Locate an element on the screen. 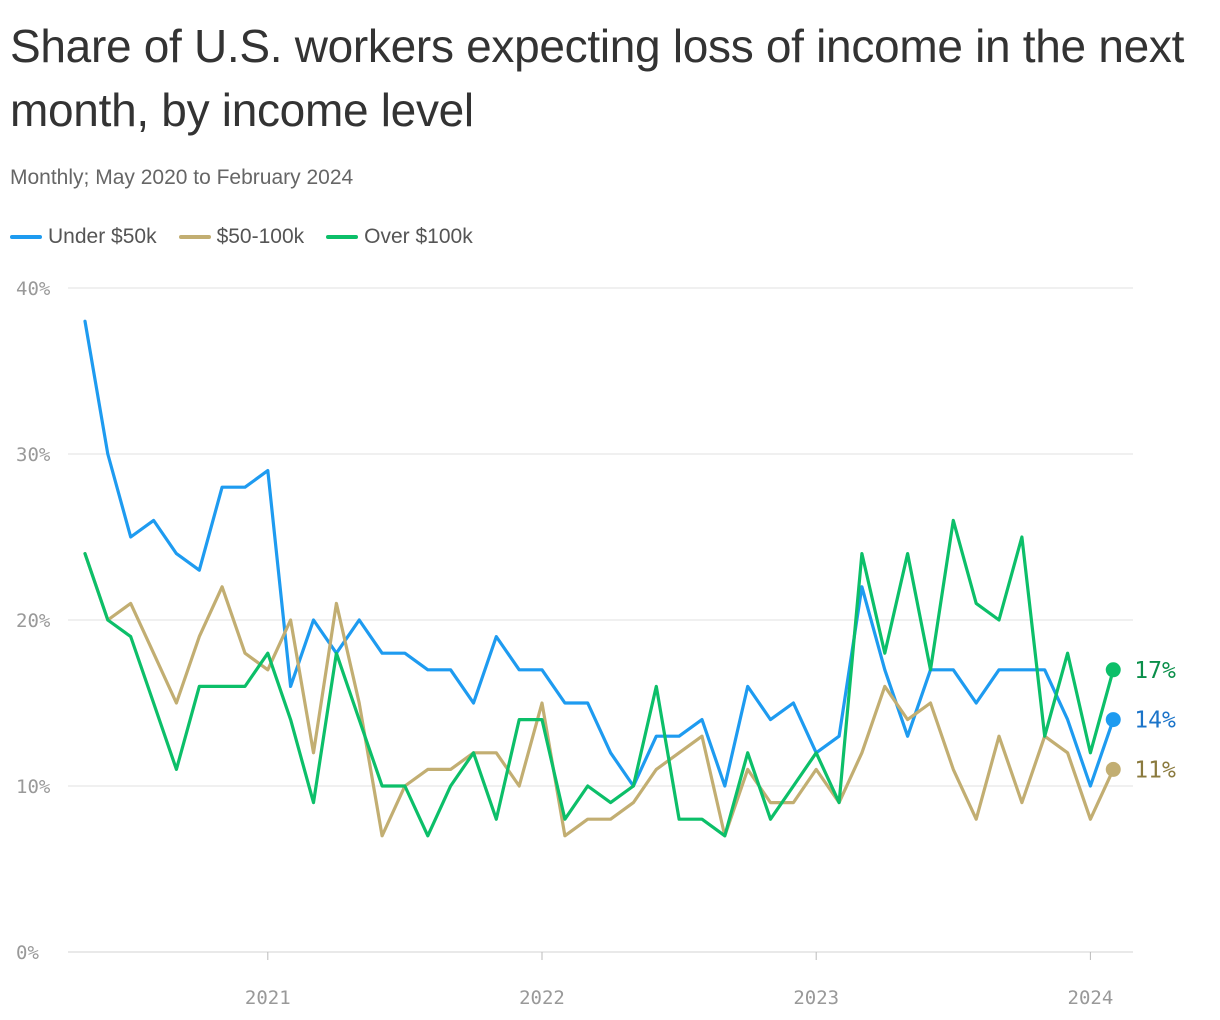  end-point-under-50k is located at coordinates (1113, 720).